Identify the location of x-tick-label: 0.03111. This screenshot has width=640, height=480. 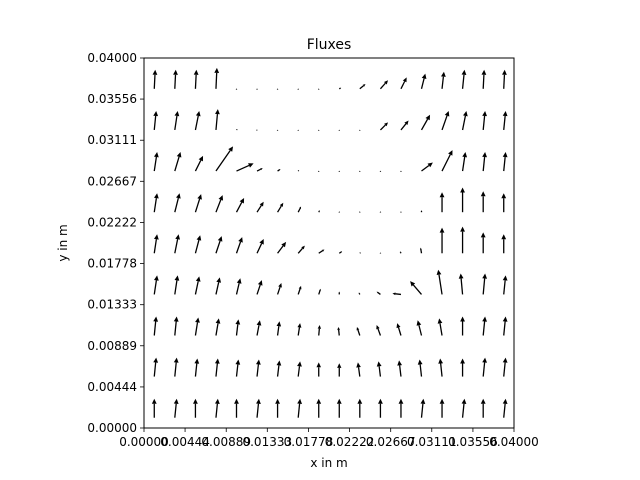
(432, 442).